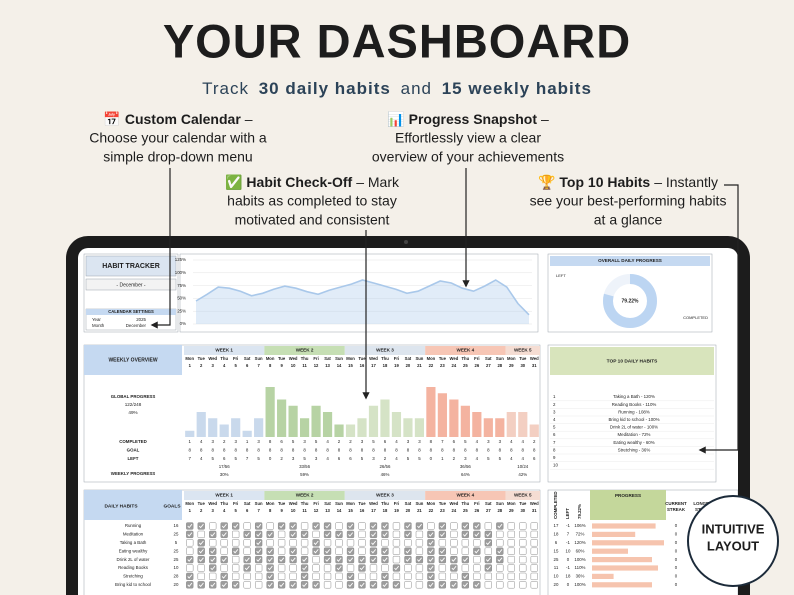 The image size is (794, 595). What do you see at coordinates (133, 559) in the screenshot?
I see `habit-name: Drink 2L of water` at bounding box center [133, 559].